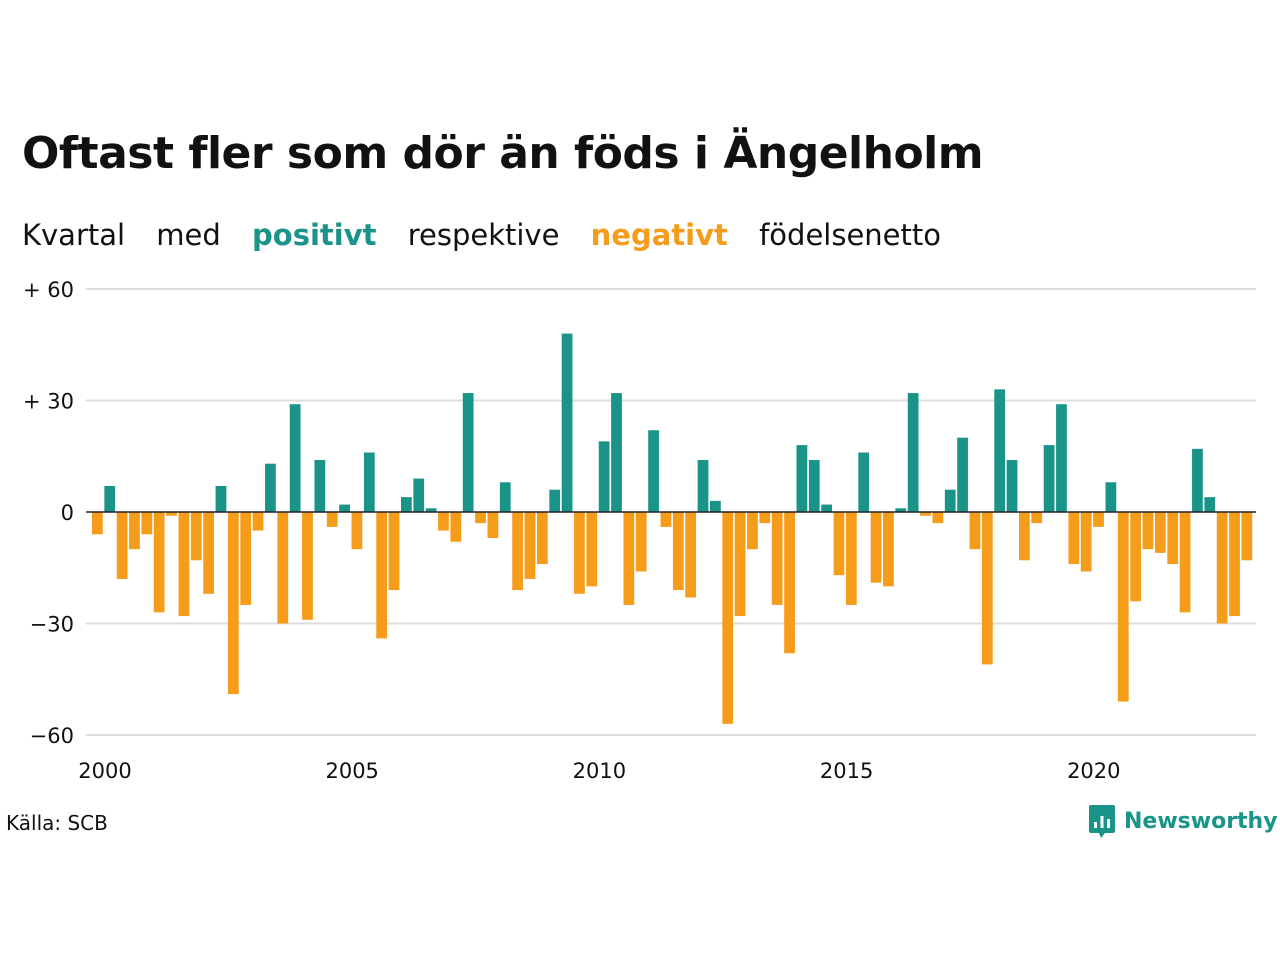 The image size is (1280, 960). I want to click on chart-title: Oftast fler som dör än föds i Ängelholm, so click(503, 153).